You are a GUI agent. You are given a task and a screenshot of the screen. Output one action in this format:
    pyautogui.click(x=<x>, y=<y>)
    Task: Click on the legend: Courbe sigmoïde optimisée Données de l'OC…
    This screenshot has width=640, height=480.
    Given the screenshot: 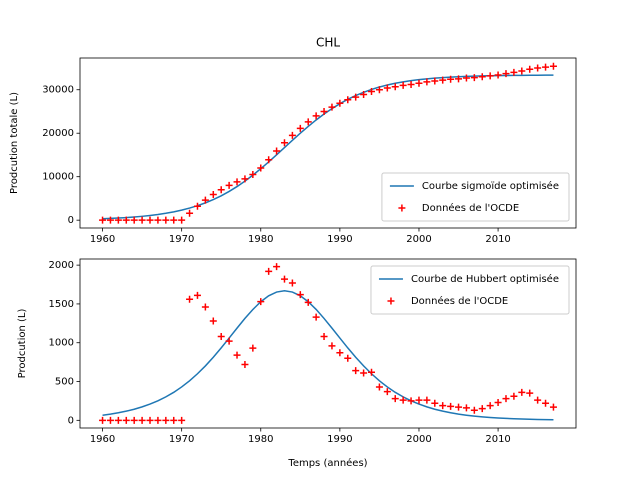 What is the action you would take?
    pyautogui.click(x=475, y=197)
    